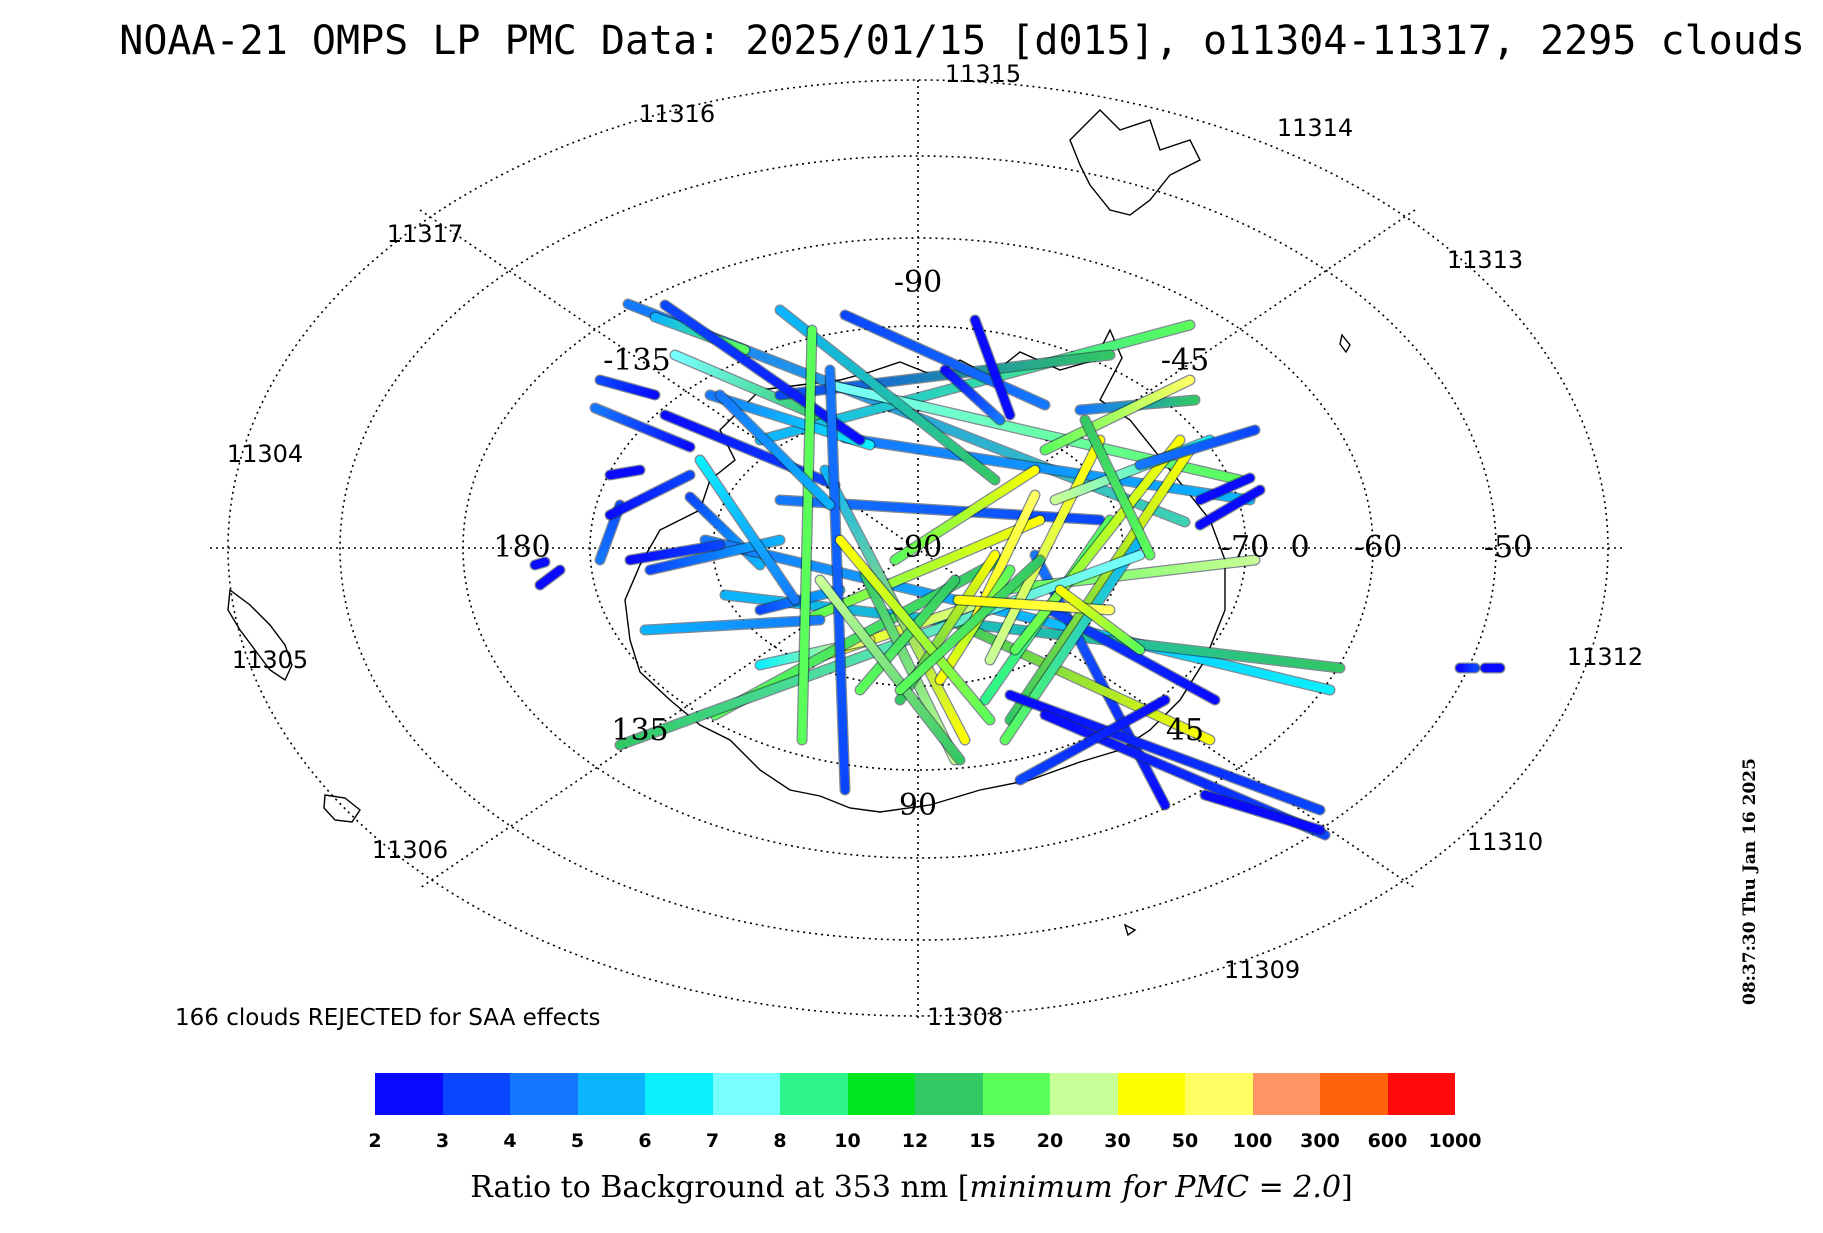  What do you see at coordinates (270, 660) in the screenshot?
I see `orbit-label: 11305` at bounding box center [270, 660].